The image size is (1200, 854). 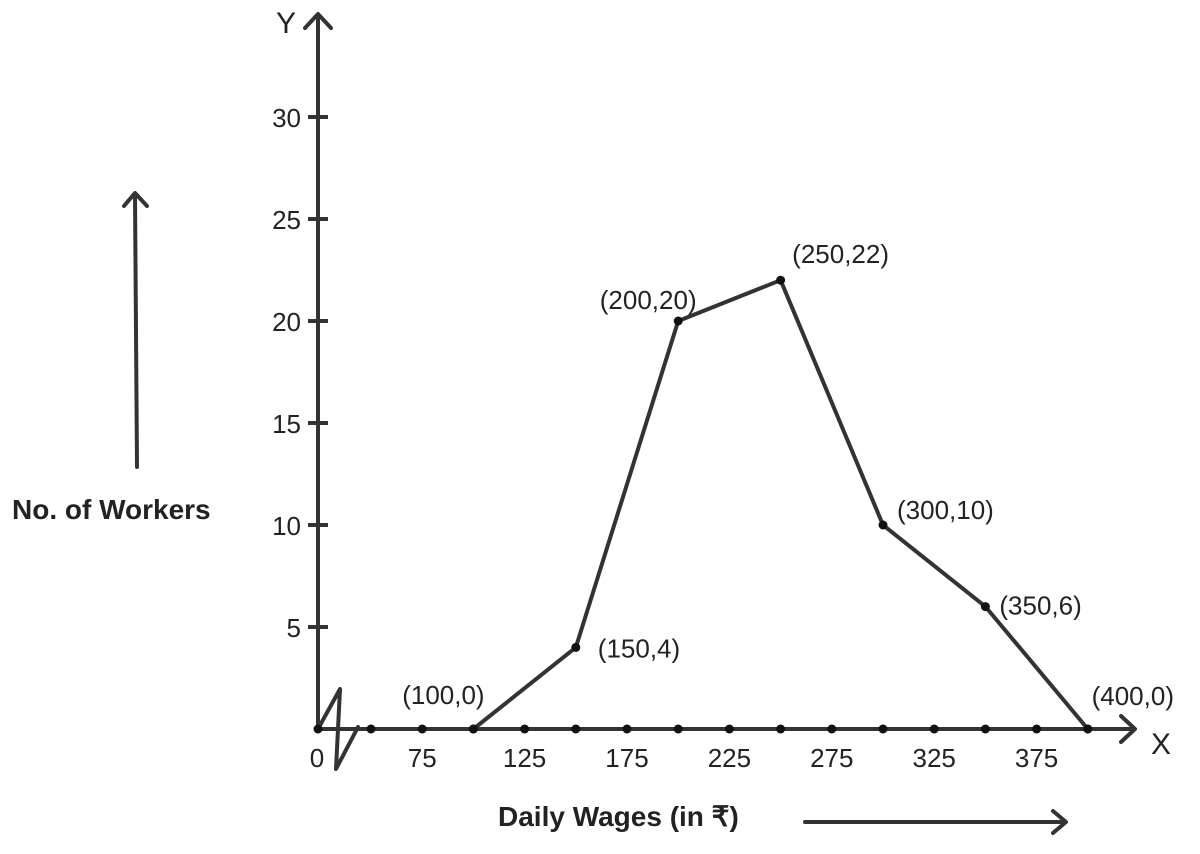 I want to click on x-direction-arrowhead, so click(x=1059, y=822).